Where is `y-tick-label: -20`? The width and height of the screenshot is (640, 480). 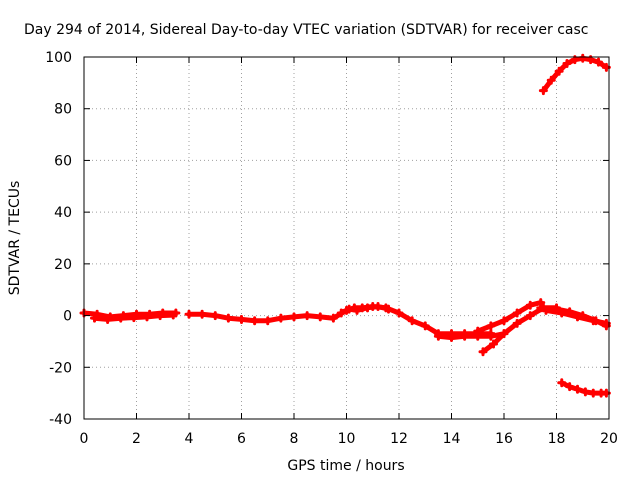
y-tick-label: -20 is located at coordinates (60, 368).